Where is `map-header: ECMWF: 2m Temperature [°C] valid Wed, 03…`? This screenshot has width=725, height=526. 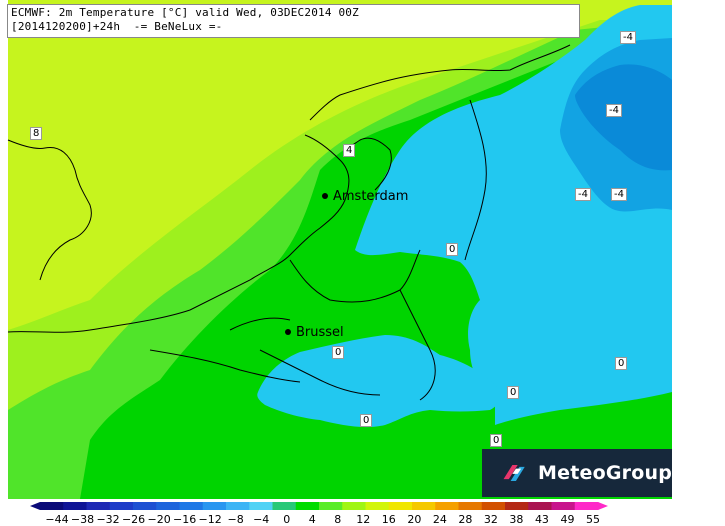
map-header: ECMWF: 2m Temperature [°C] valid Wed, 03… is located at coordinates (293, 21).